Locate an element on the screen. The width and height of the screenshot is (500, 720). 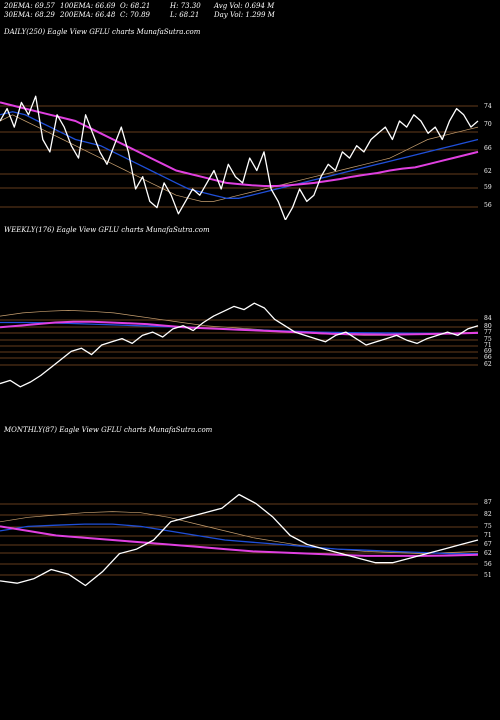
y-tick-label: 84 is located at coordinates (488, 318).